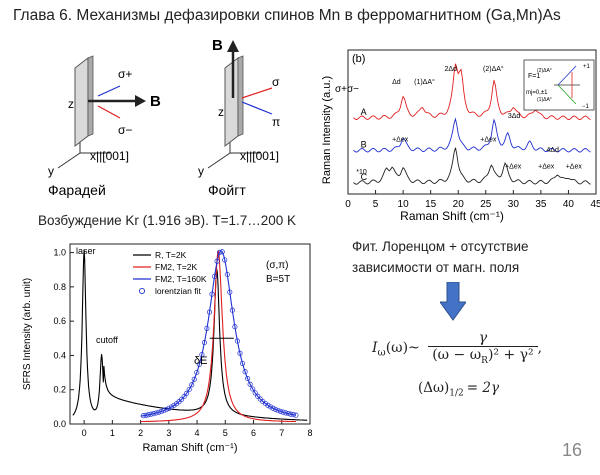 The height and width of the screenshot is (475, 600). Describe the element at coordinates (176, 267) in the screenshot. I see `legend-entry: FM2, T=2K` at that location.